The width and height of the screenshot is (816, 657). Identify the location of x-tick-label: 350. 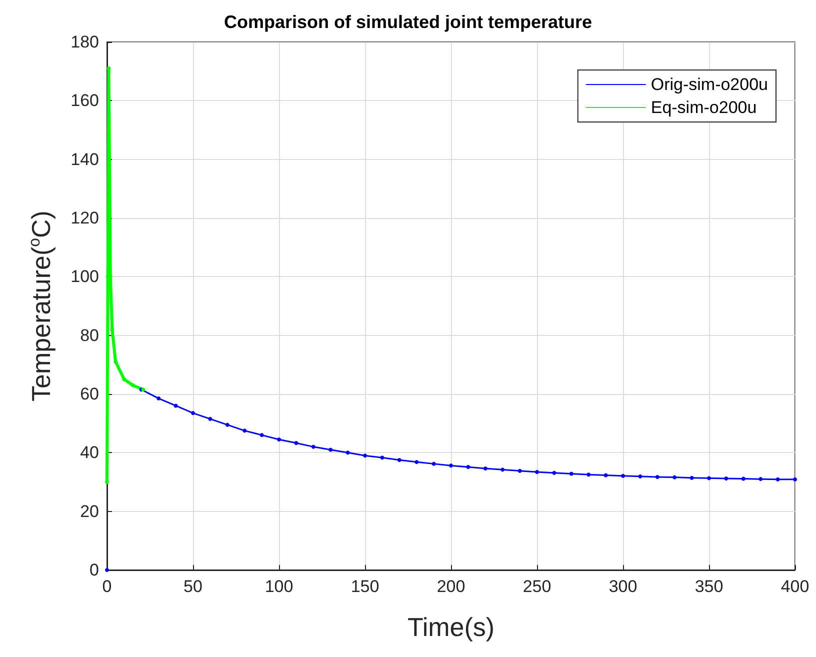
(709, 586).